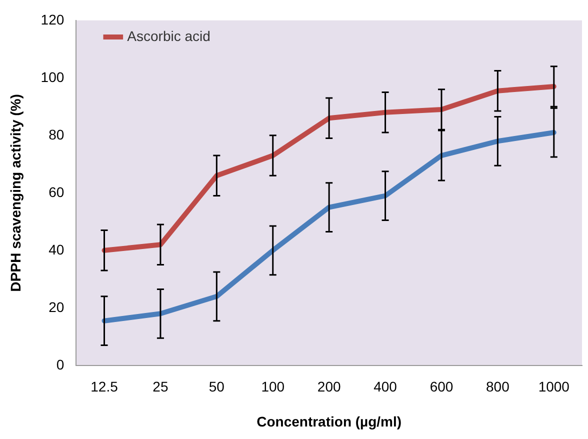 This screenshot has height=439, width=588. Describe the element at coordinates (56, 249) in the screenshot. I see `y-tick-label: 40` at that location.